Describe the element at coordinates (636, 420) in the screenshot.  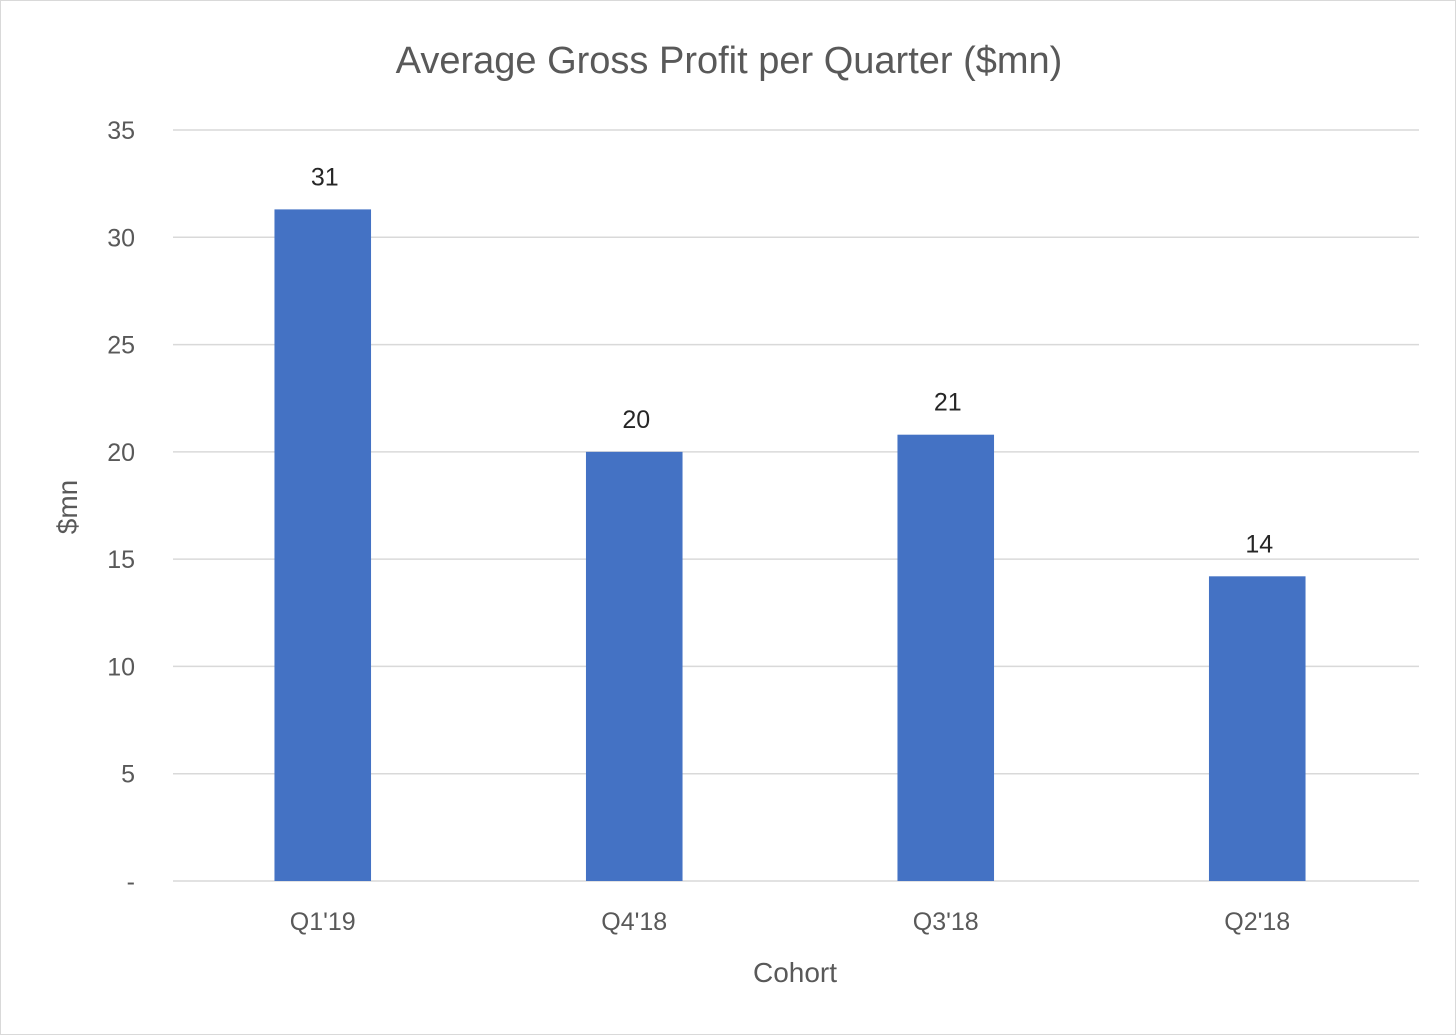
I see `data-label: 20` at that location.